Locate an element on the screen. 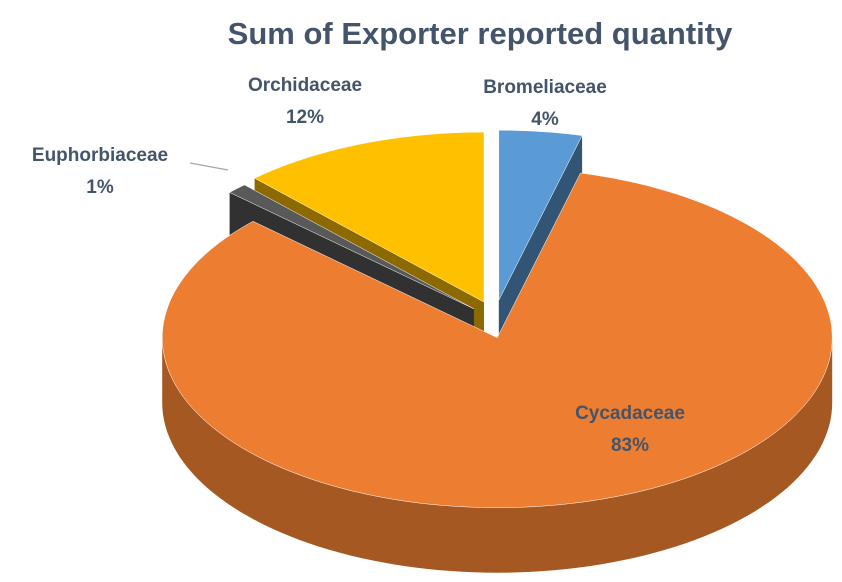 Image resolution: width=842 pixels, height=582 pixels. data-label-name: Cycadaceae is located at coordinates (630, 413).